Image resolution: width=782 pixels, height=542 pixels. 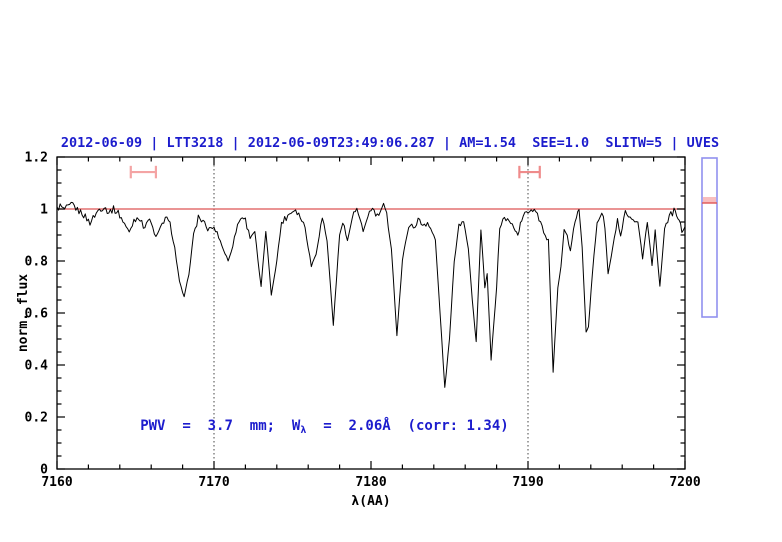 I want to click on y-tick-label: 0.6, so click(x=37, y=314).